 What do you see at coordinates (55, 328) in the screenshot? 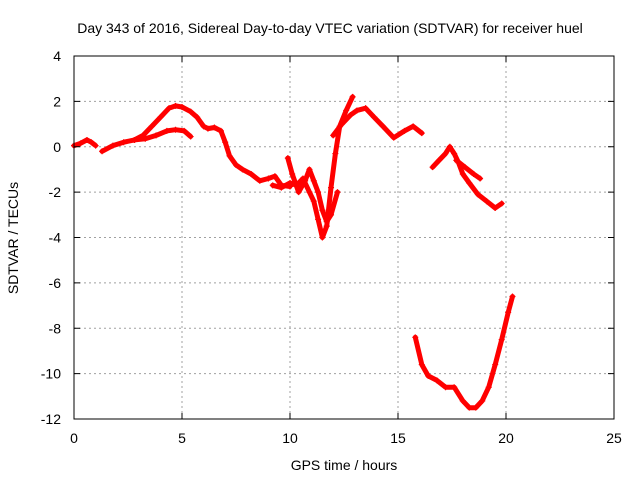
I see `y-tick-label: -8` at bounding box center [55, 328].